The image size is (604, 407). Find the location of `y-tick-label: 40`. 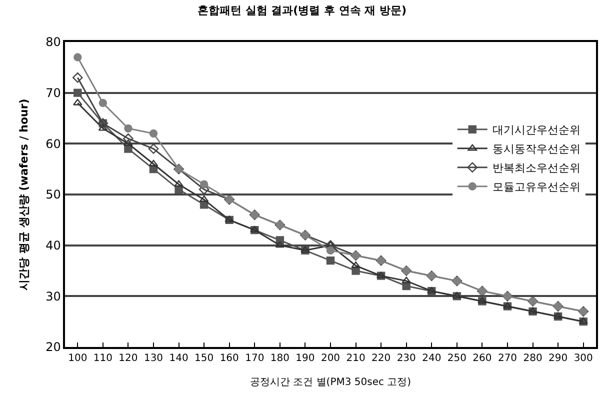

y-tick-label: 40 is located at coordinates (53, 245).